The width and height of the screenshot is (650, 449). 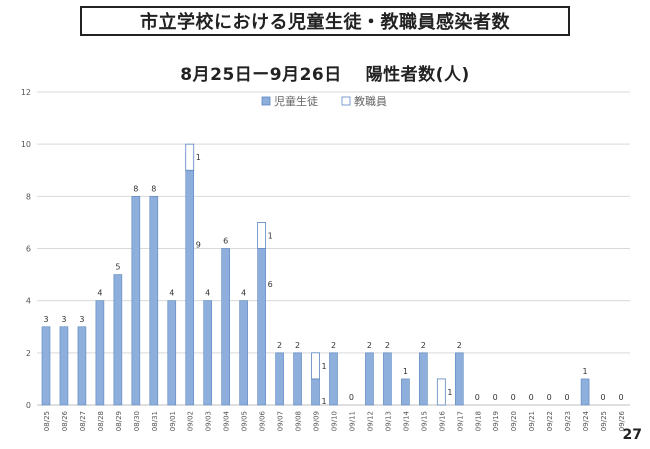 I want to click on y-tick-label: 6, so click(x=28, y=249).